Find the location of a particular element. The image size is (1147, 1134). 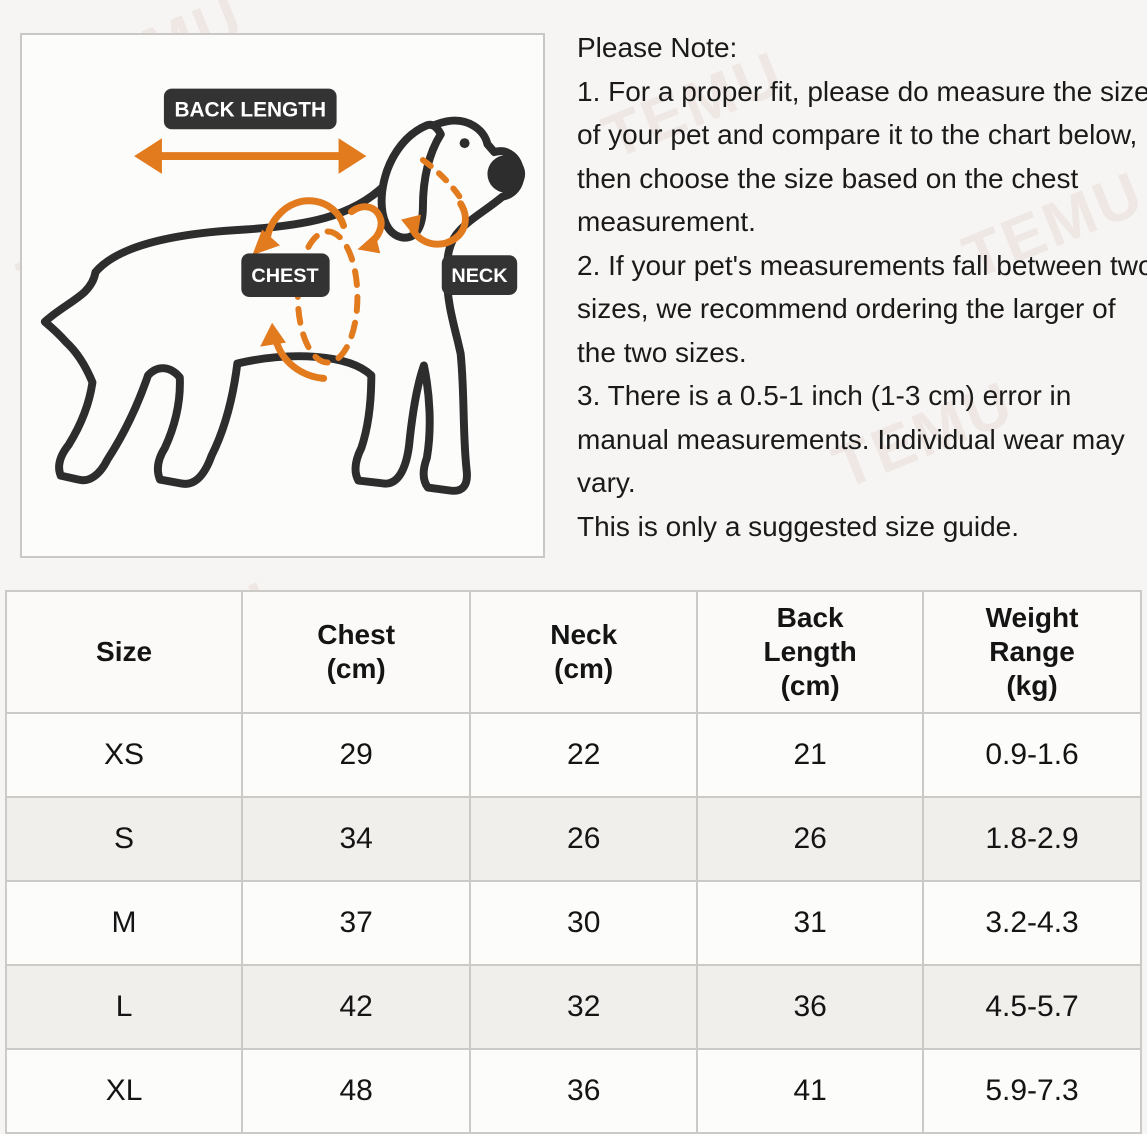

withers-arrowhead is located at coordinates (369, 243).